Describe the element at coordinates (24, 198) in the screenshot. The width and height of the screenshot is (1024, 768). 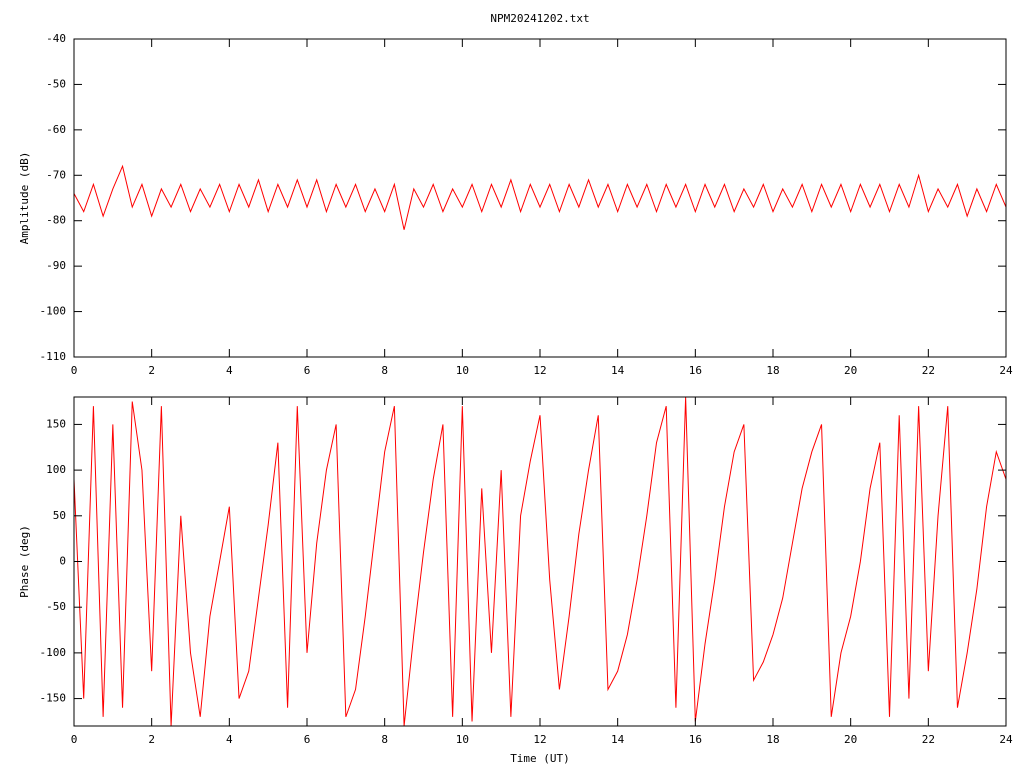
I see `y-axis-label: Amplitude (dB)` at that location.